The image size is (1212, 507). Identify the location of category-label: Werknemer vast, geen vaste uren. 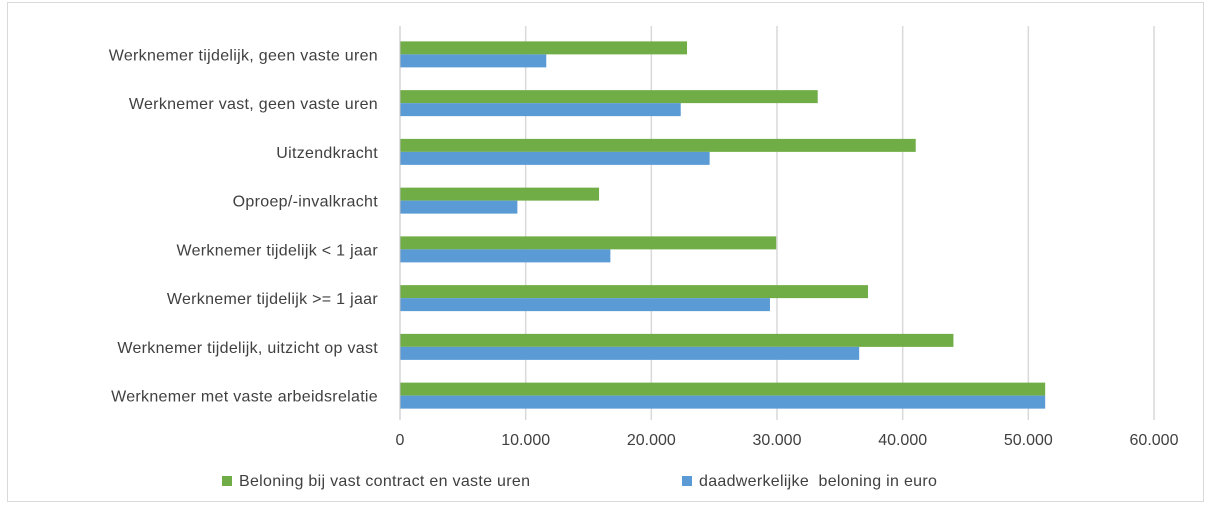
(253, 104).